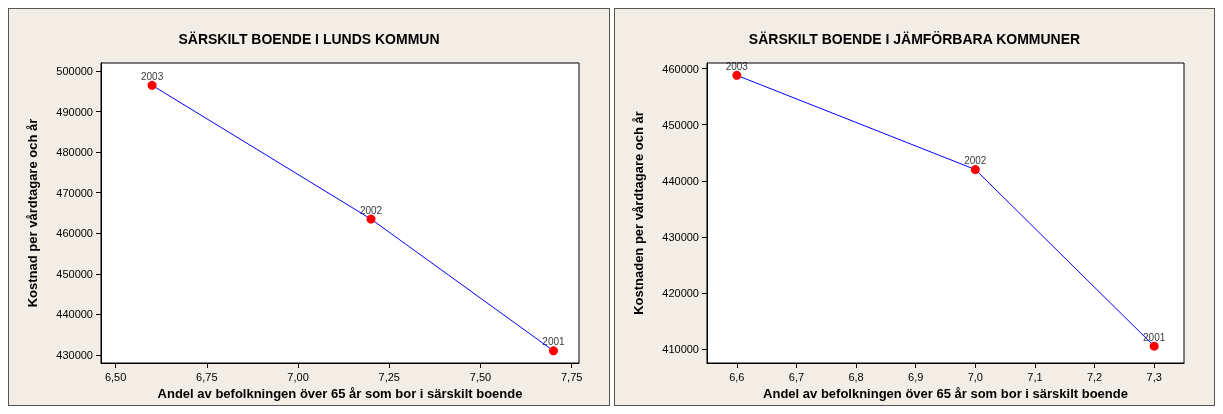 This screenshot has height=414, width=1223. What do you see at coordinates (32, 213) in the screenshot?
I see `y-axis-title: Kostnad per vårdtagare och år` at bounding box center [32, 213].